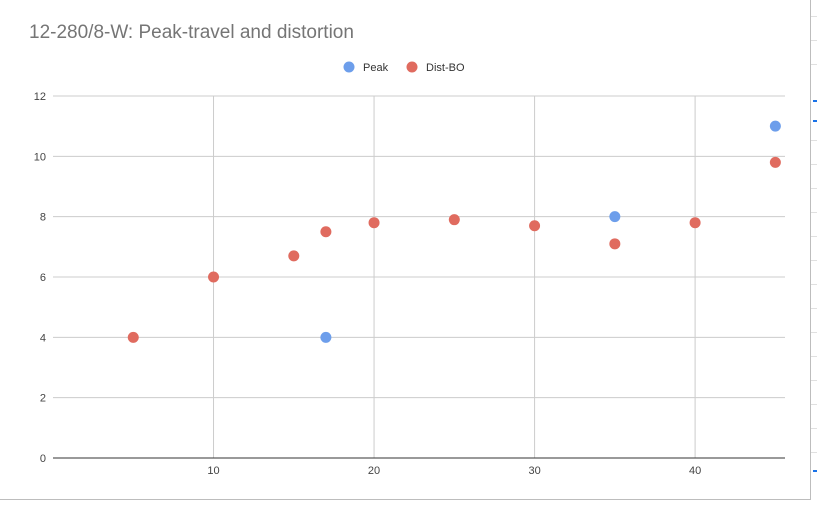 This screenshot has height=506, width=817. I want to click on y-tick-label: 6, so click(43, 278).